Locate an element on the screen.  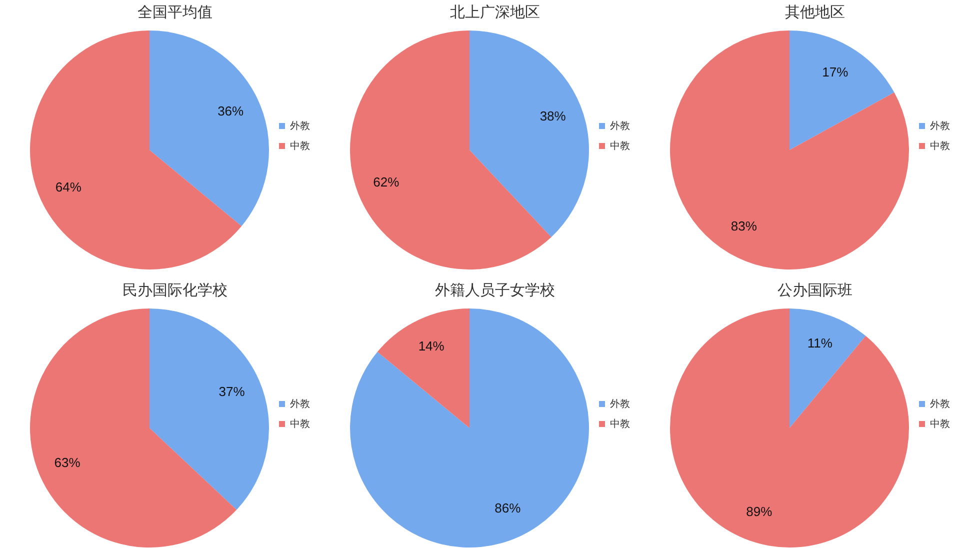
data-label: 14% is located at coordinates (431, 346).